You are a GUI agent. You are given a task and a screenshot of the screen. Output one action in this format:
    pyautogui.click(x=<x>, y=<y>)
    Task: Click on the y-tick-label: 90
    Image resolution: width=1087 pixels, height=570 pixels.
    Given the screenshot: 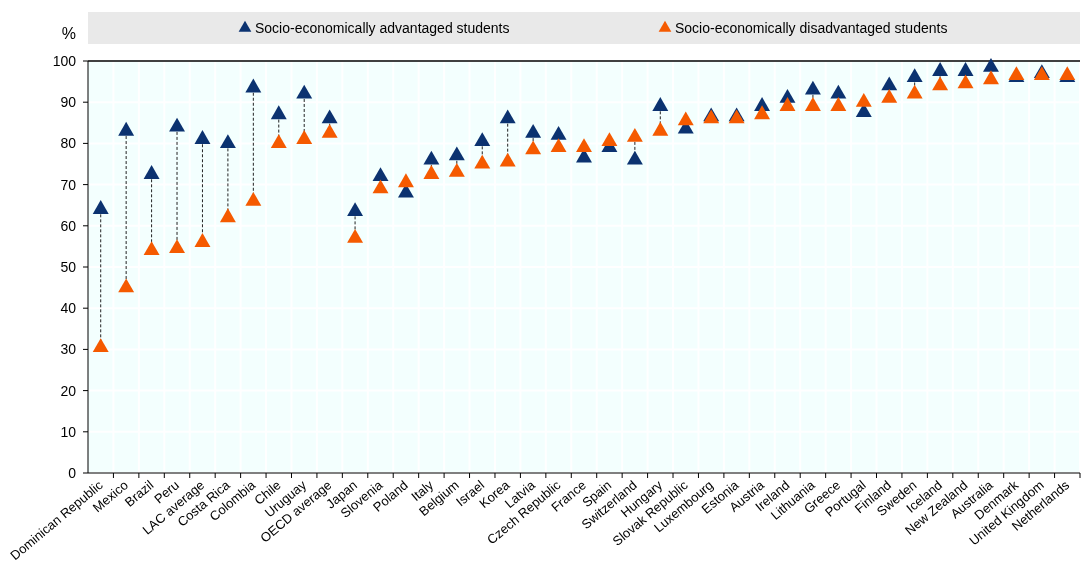 What is the action you would take?
    pyautogui.click(x=68, y=102)
    